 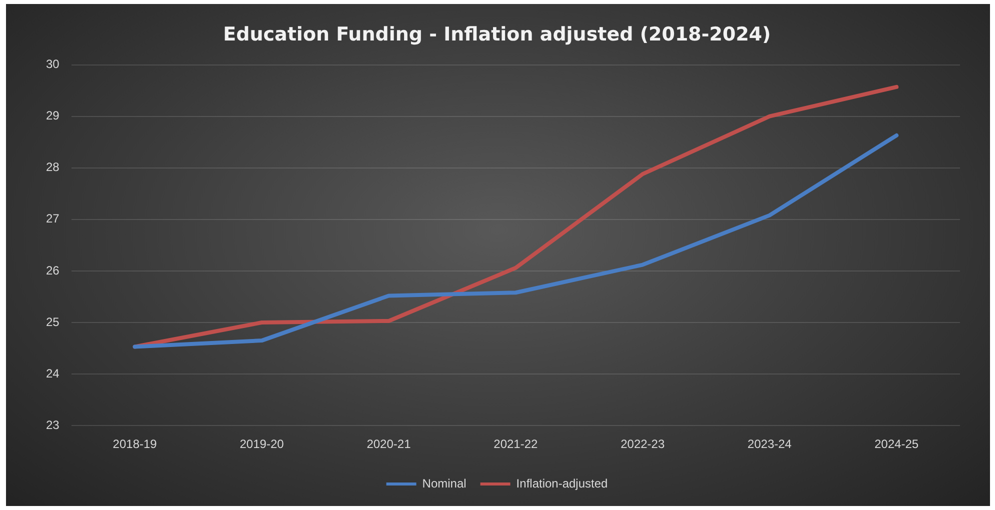 What do you see at coordinates (389, 444) in the screenshot?
I see `x-tick-label: 2020-21` at bounding box center [389, 444].